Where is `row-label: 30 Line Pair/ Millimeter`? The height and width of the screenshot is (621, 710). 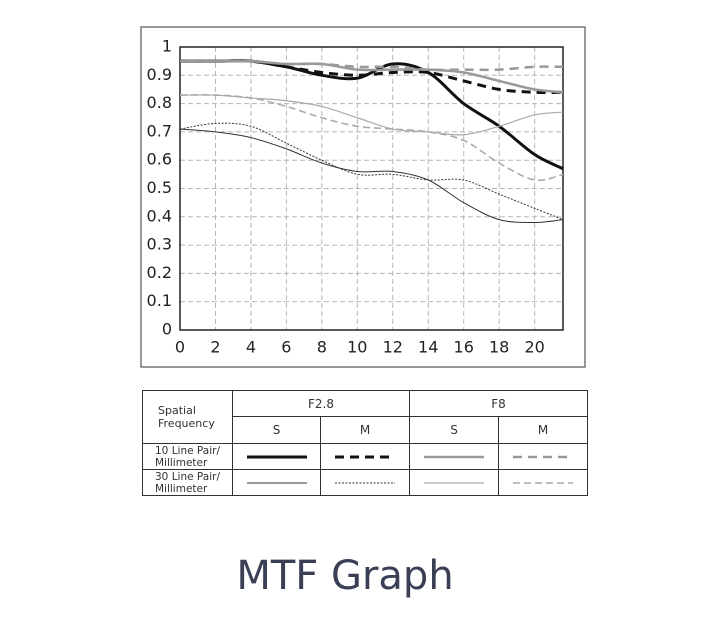 row-label: 30 Line Pair/ Millimeter is located at coordinates (187, 482).